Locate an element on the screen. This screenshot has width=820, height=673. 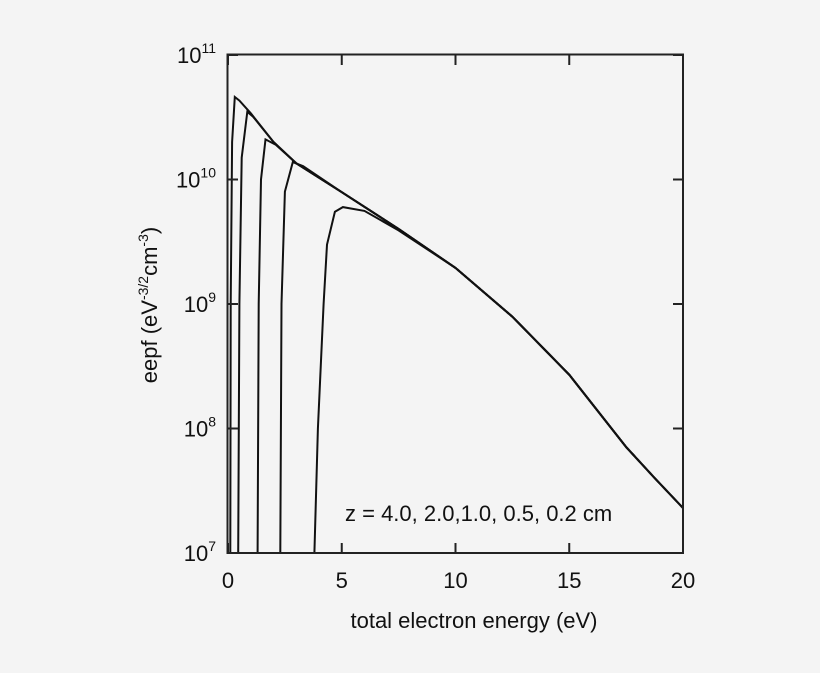
y-tick-label: 10¹¹ is located at coordinates (196, 54).